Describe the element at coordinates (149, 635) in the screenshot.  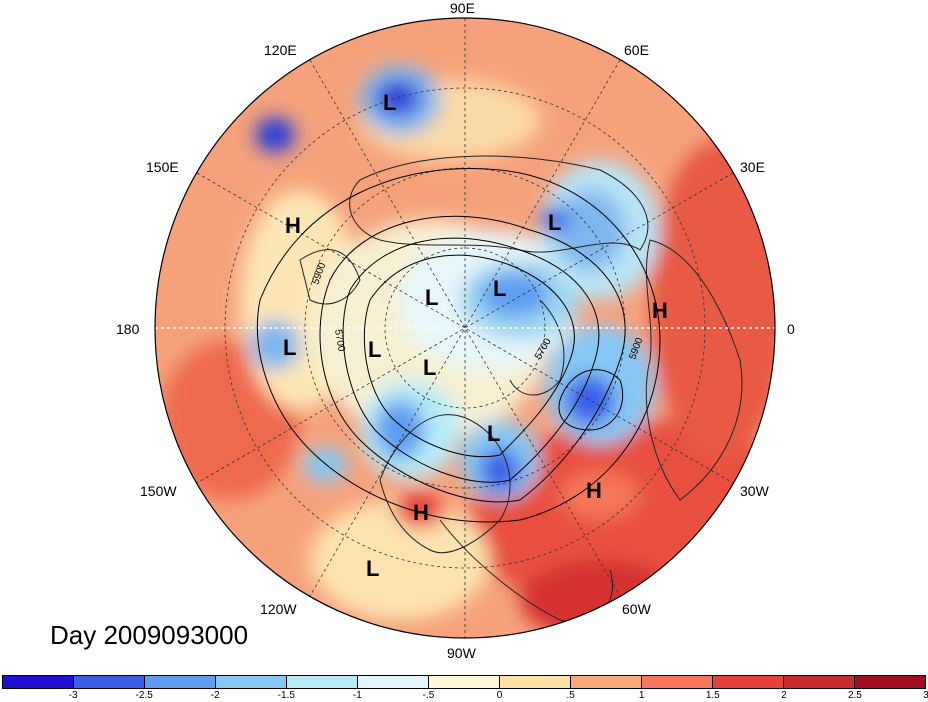
I see `day-label: Day 2009093000` at that location.